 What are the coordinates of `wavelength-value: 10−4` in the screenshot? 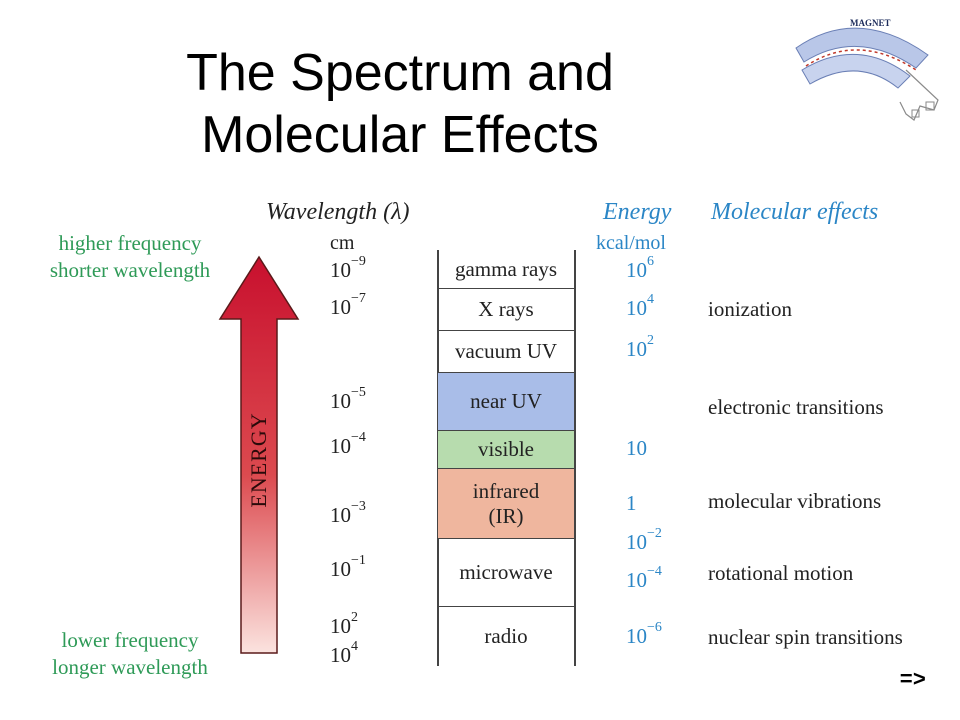 It's located at (348, 444).